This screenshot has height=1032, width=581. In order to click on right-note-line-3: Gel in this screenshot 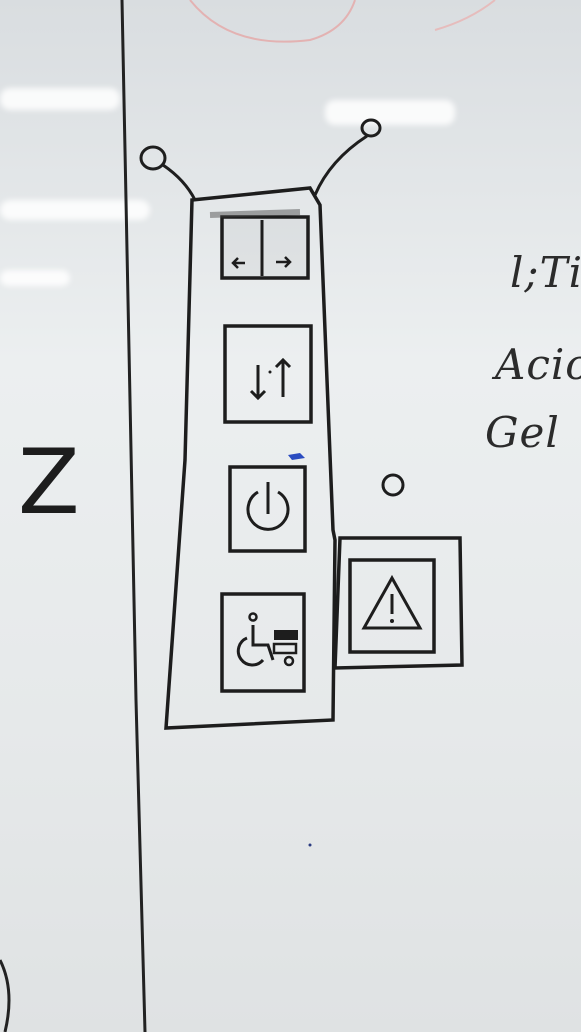, I will do `click(522, 432)`.